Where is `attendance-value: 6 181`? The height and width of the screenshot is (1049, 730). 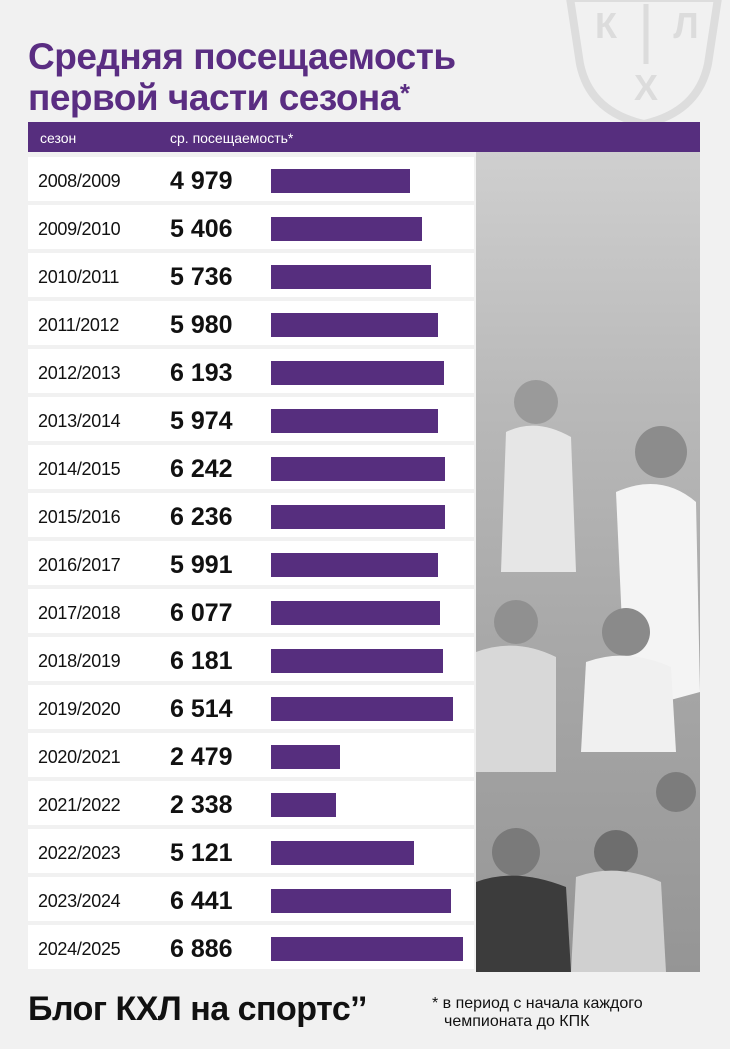
attendance-value: 6 181 is located at coordinates (201, 661).